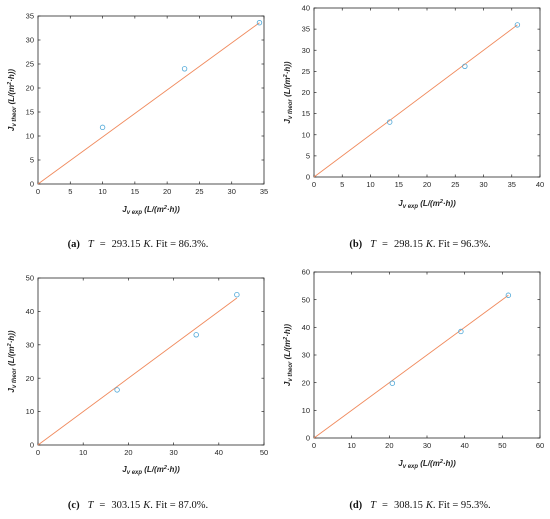 The width and height of the screenshot is (550, 519). I want to click on panel-caption: (b) T = 298.15 K. Fit = 96.3%., so click(419, 244).